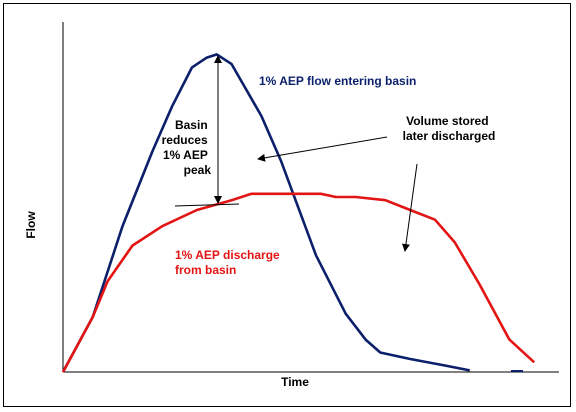 The image size is (576, 412). I want to click on volume-stored-arrow-left, so click(322, 149).